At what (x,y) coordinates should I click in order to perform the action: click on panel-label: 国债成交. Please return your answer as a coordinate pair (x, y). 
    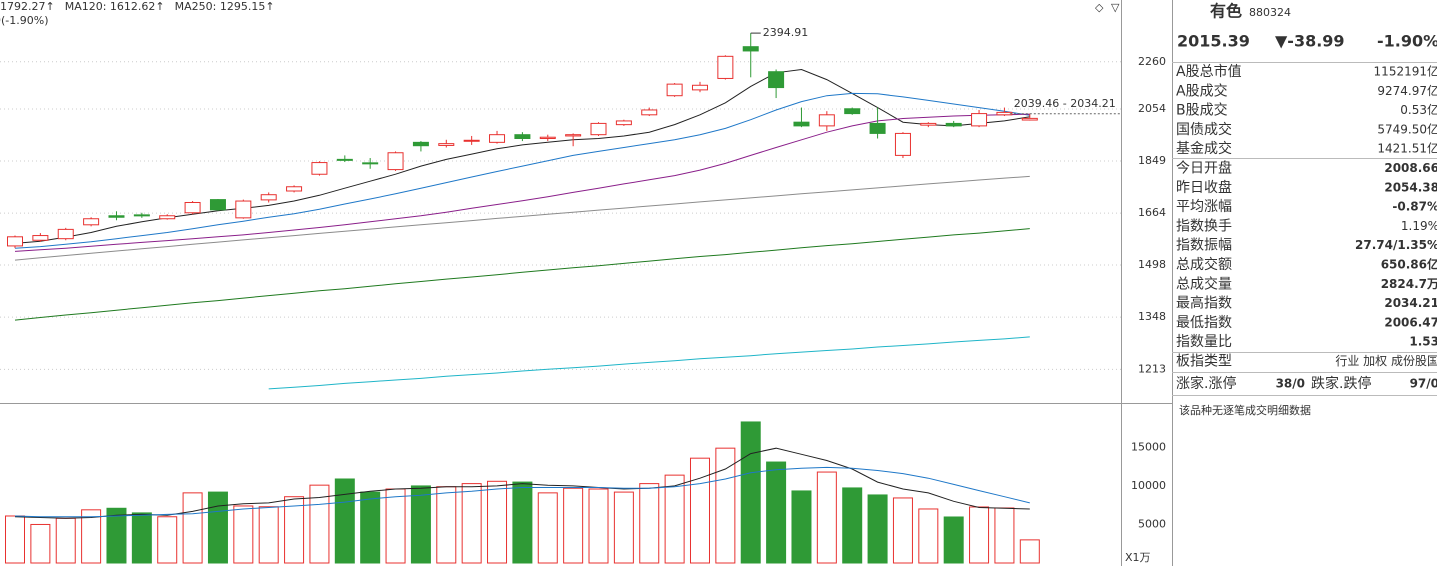
    Looking at the image, I should click on (1204, 129).